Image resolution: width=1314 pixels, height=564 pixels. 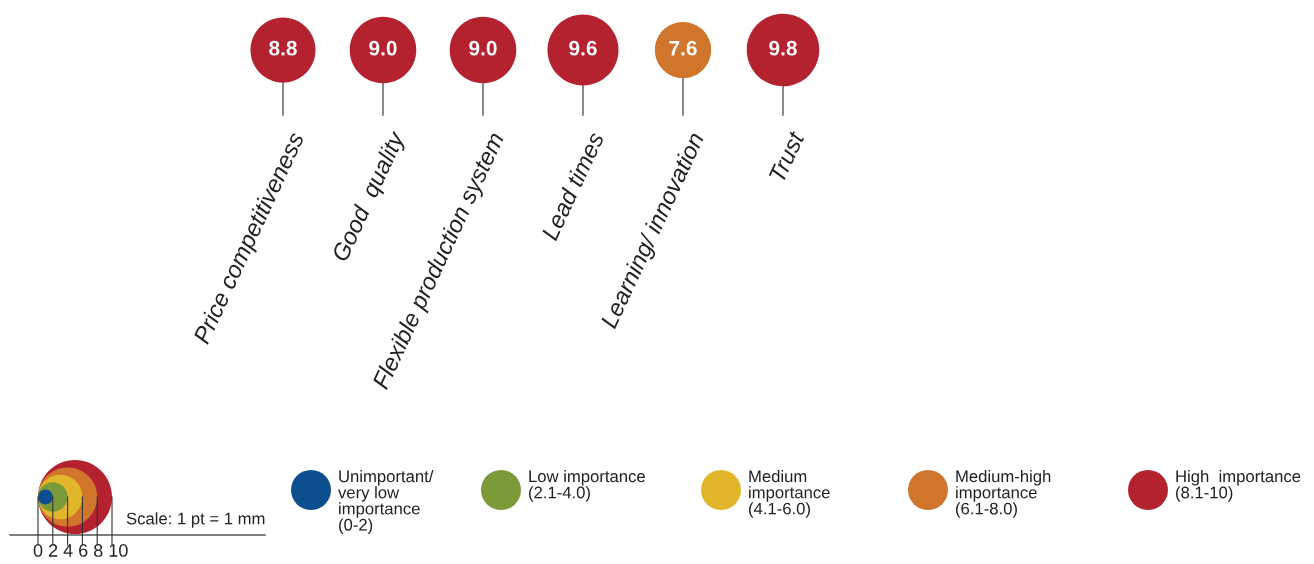 What do you see at coordinates (683, 48) in the screenshot?
I see `data-label: 7.6` at bounding box center [683, 48].